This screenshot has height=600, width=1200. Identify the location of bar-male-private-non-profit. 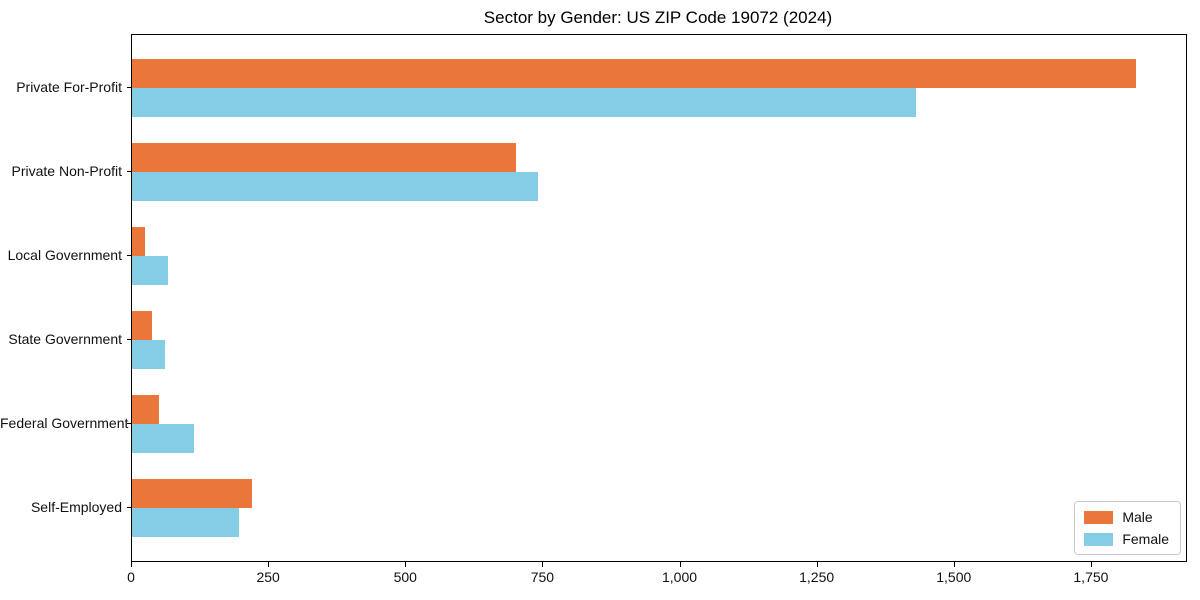
(324, 157).